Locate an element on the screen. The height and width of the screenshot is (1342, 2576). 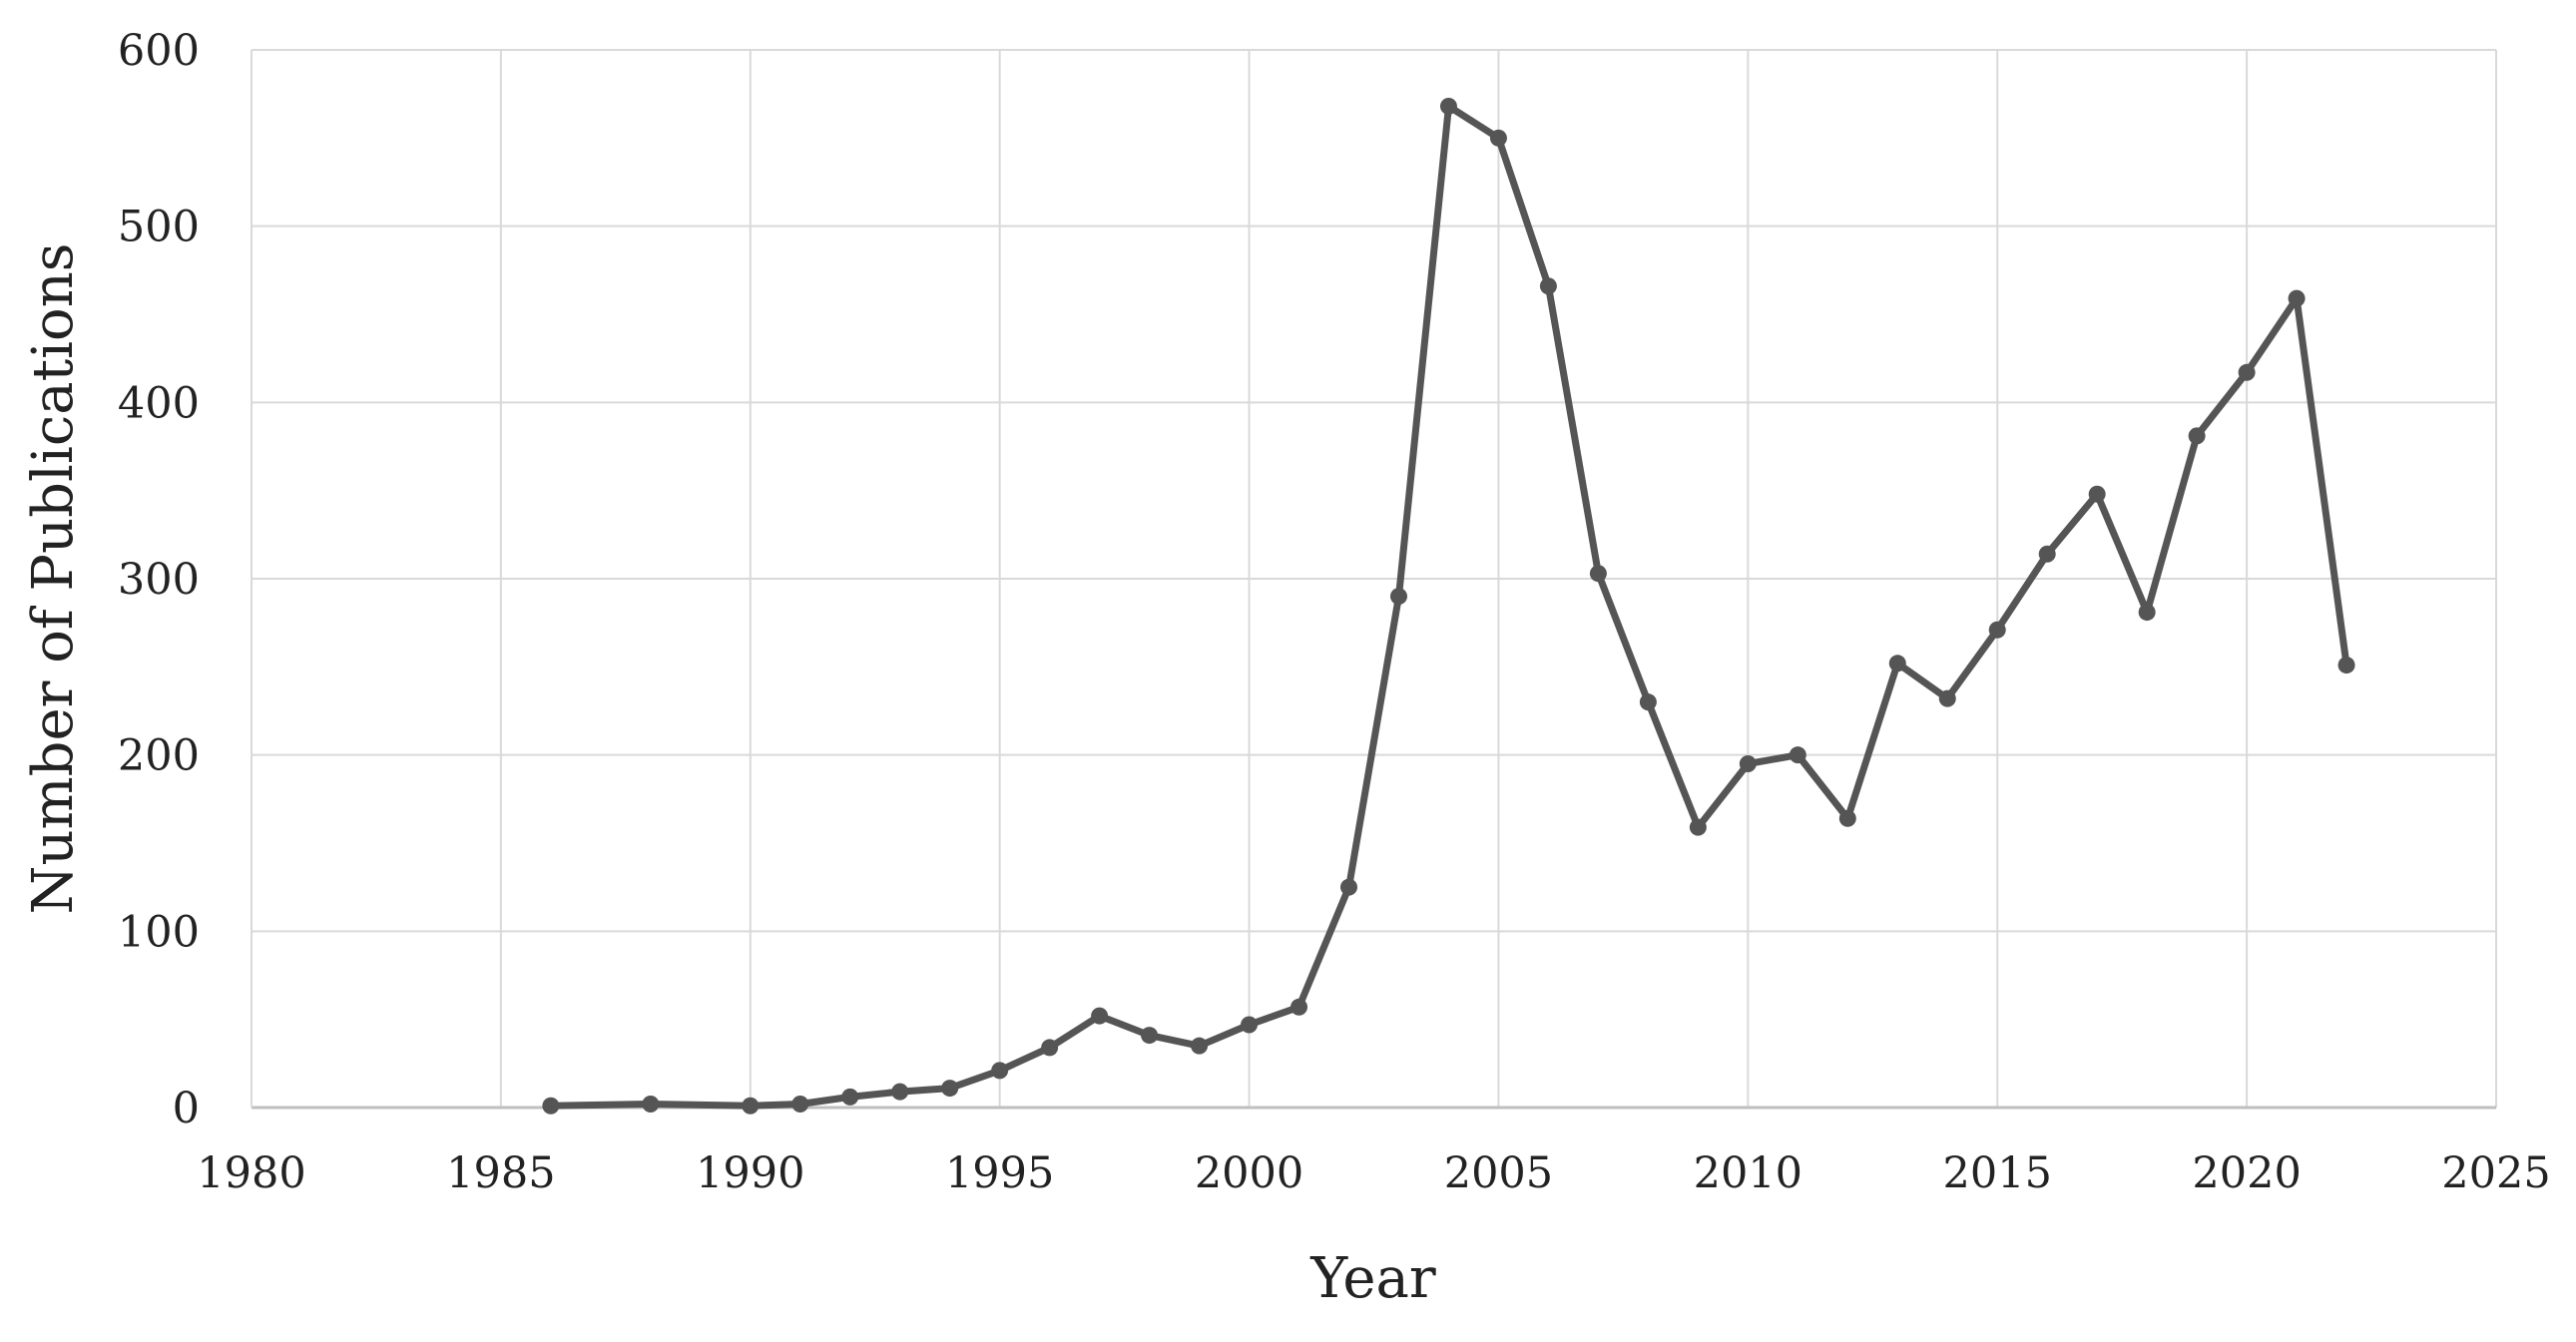
y-tick-label: 500 is located at coordinates (159, 227).